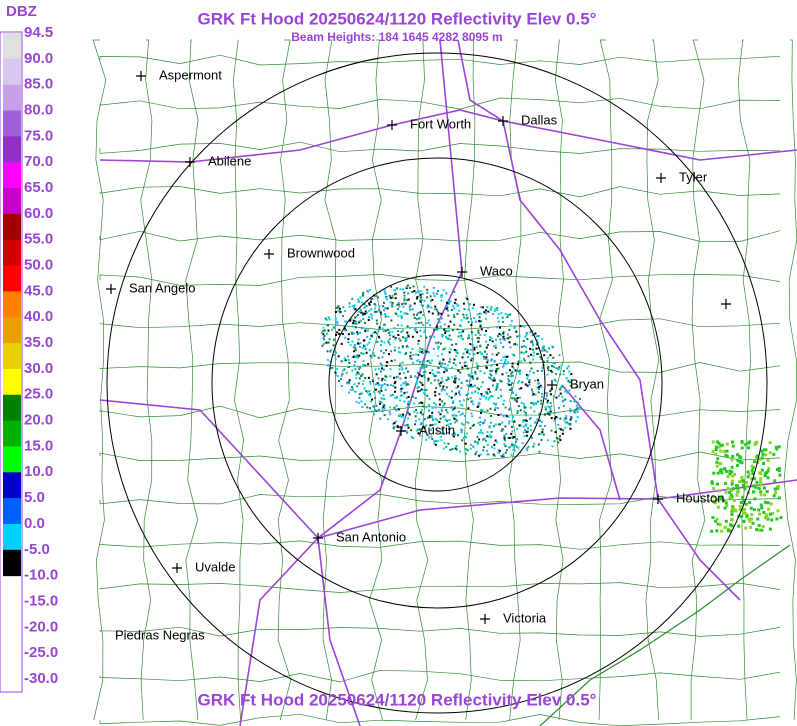 The image size is (797, 726). I want to click on subtitle: Beam Heights: 184 1645 4282 8095 m, so click(396, 37).